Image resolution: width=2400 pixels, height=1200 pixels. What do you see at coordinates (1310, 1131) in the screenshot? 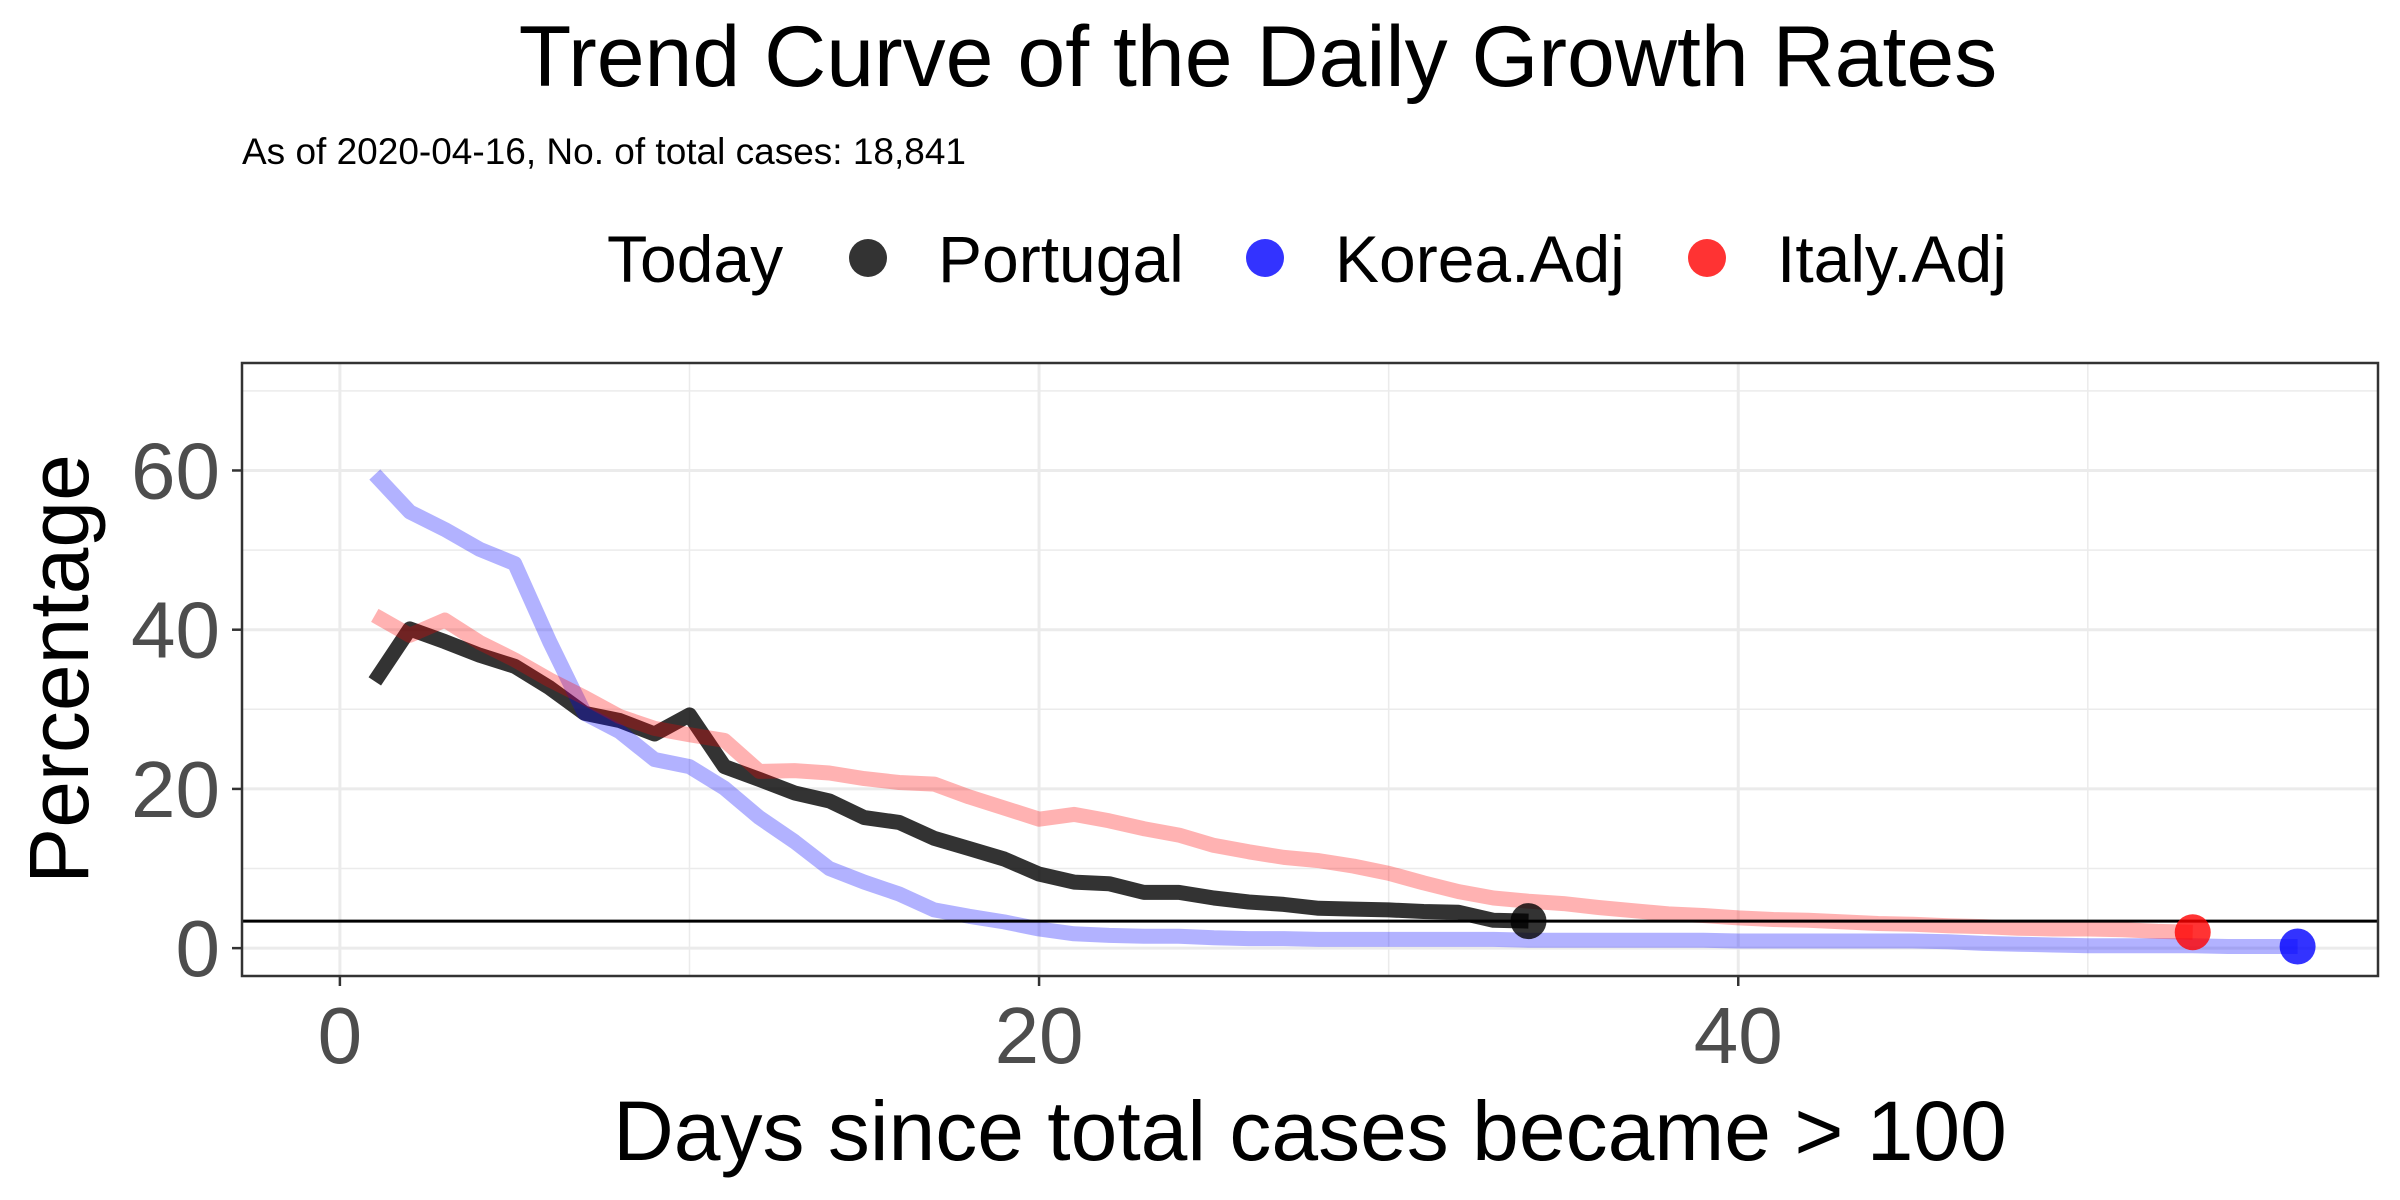
I see `x-axis-title: Days since total cases became > 100` at bounding box center [1310, 1131].